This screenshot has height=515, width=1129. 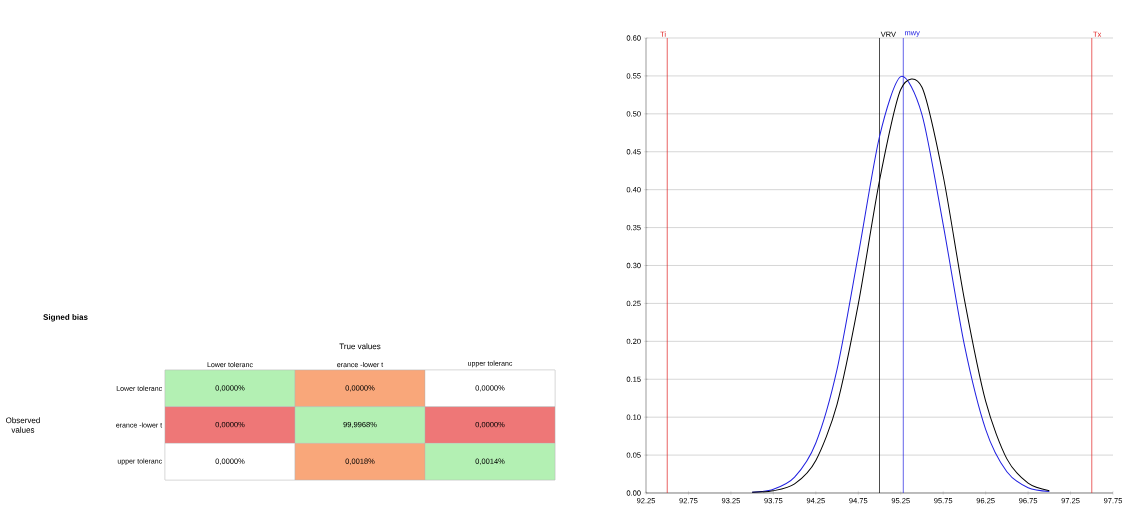 What do you see at coordinates (360, 346) in the screenshot?
I see `text: True values` at bounding box center [360, 346].